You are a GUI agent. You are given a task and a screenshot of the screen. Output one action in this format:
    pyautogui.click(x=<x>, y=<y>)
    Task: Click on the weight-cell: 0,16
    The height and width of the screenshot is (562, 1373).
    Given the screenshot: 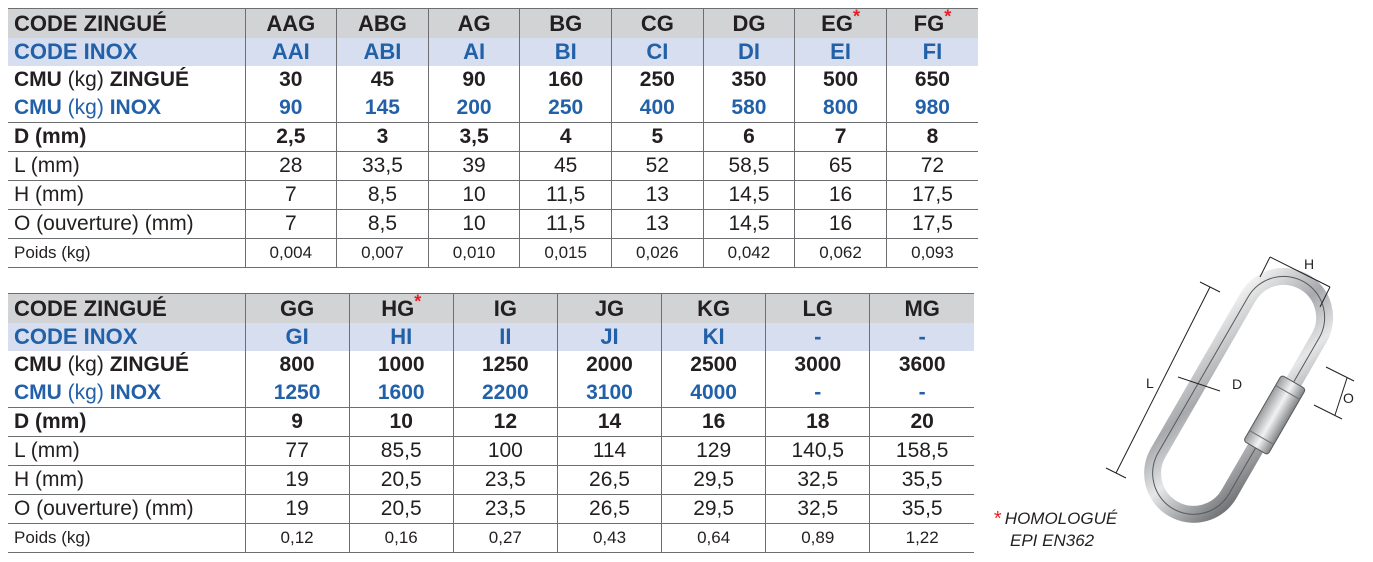 What is the action you would take?
    pyautogui.click(x=401, y=538)
    